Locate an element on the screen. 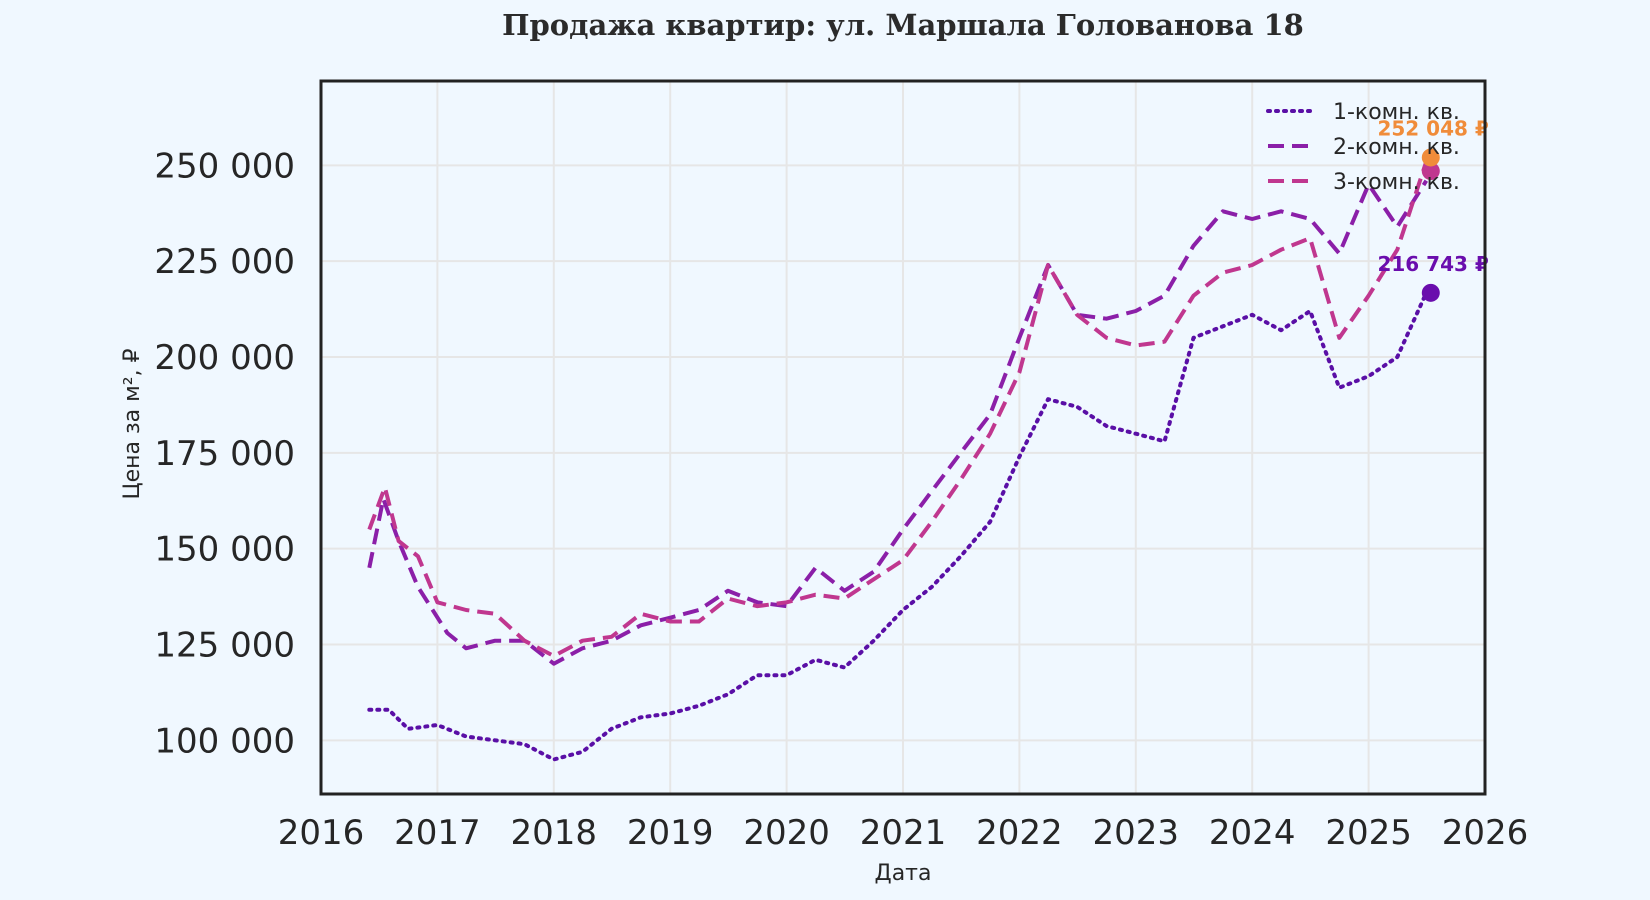 The image size is (1650, 900). x-tick-label: 2021 is located at coordinates (903, 833).